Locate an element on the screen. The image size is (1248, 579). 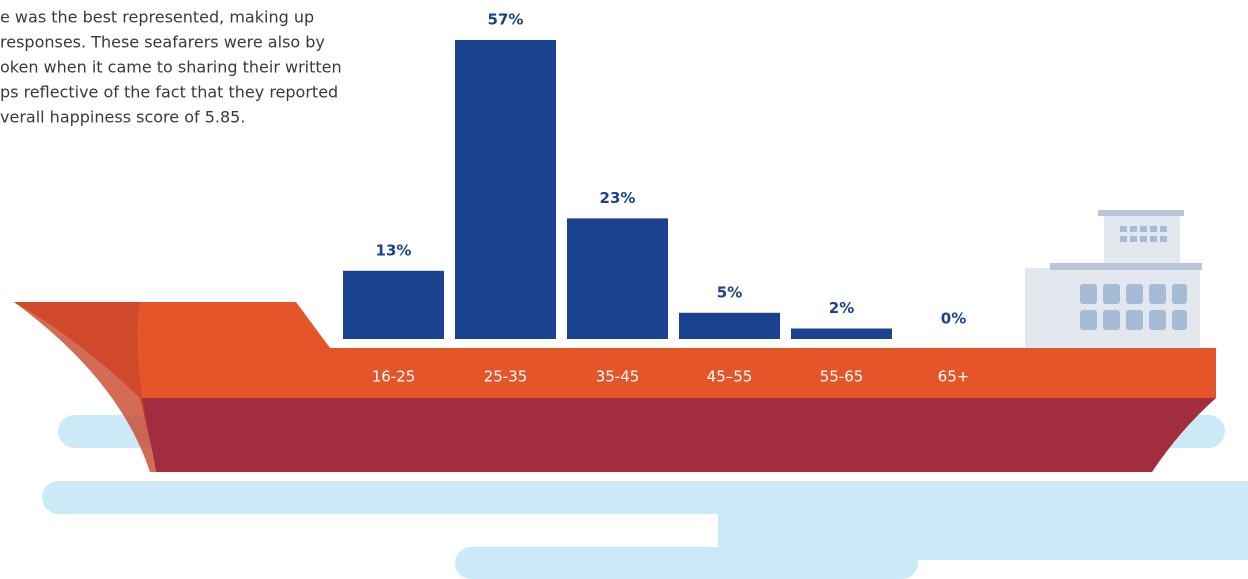
category-label: 35-45 is located at coordinates (618, 377).